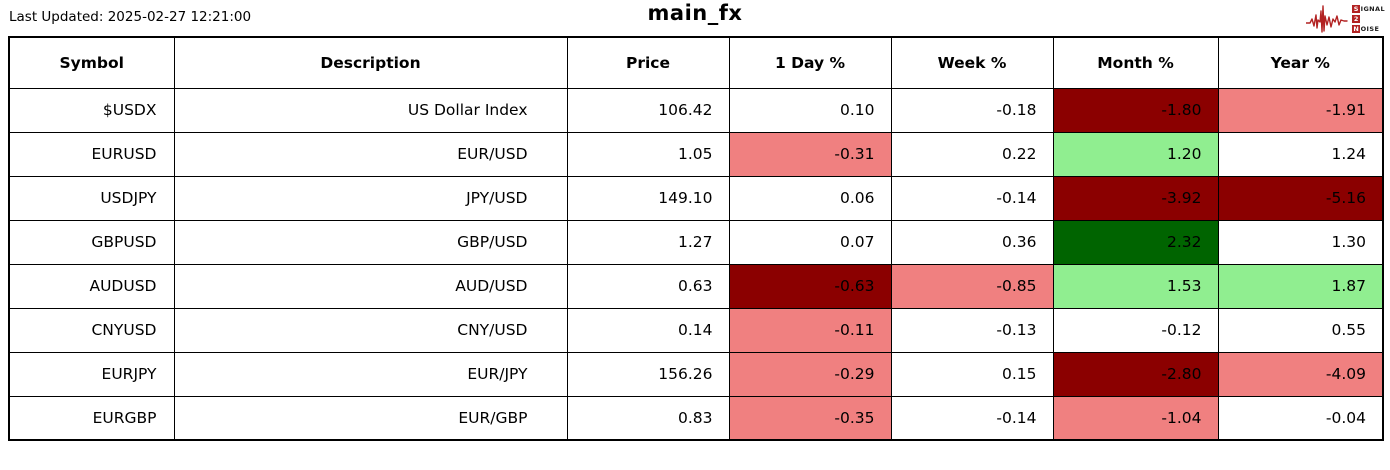  Describe the element at coordinates (1135, 110) in the screenshot. I see `month-pct-cell: -1.80` at that location.